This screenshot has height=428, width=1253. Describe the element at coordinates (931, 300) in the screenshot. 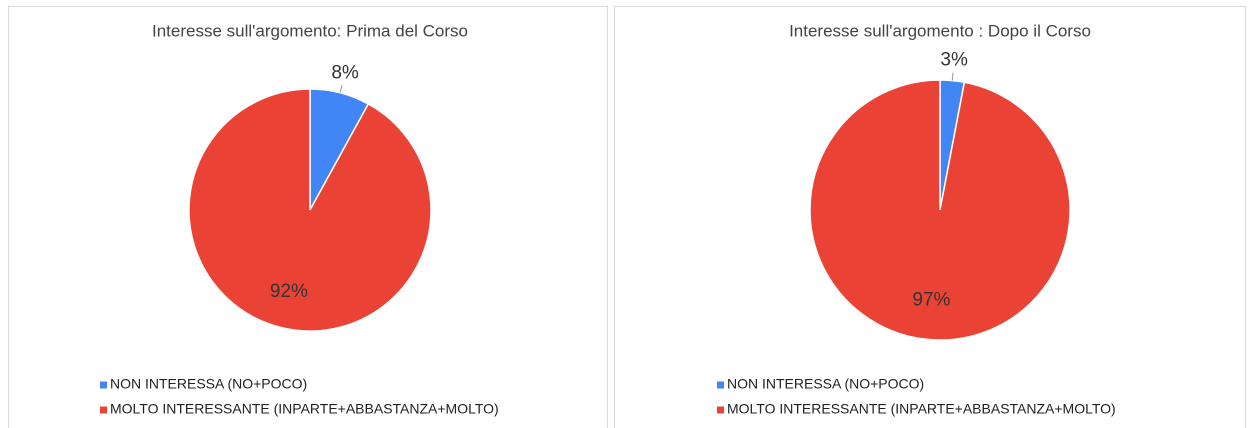

I see `data-label: 97%` at that location.